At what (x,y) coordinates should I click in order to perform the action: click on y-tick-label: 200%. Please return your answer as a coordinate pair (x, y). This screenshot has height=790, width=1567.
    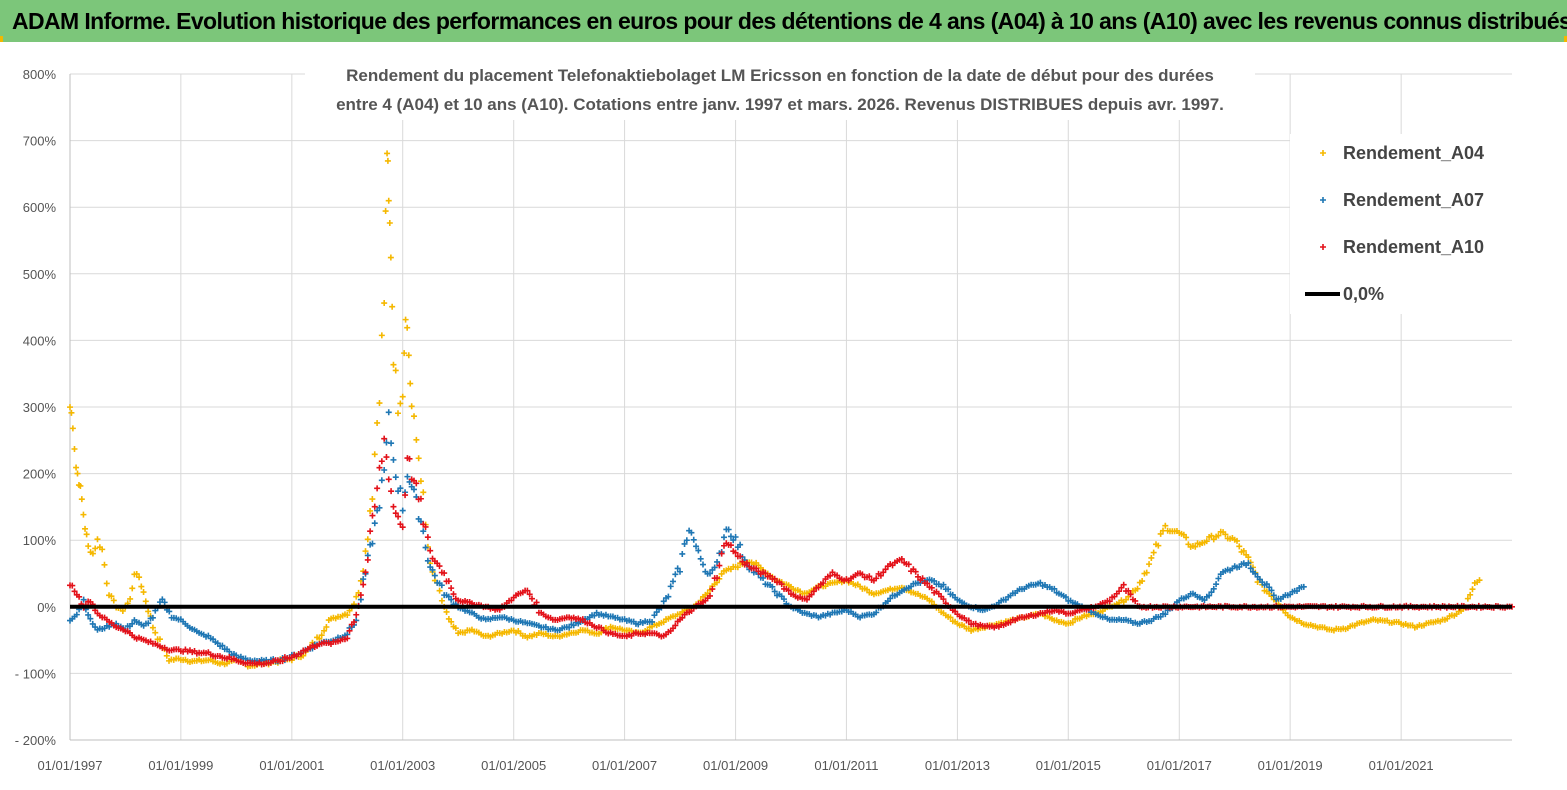
    Looking at the image, I should click on (40, 474).